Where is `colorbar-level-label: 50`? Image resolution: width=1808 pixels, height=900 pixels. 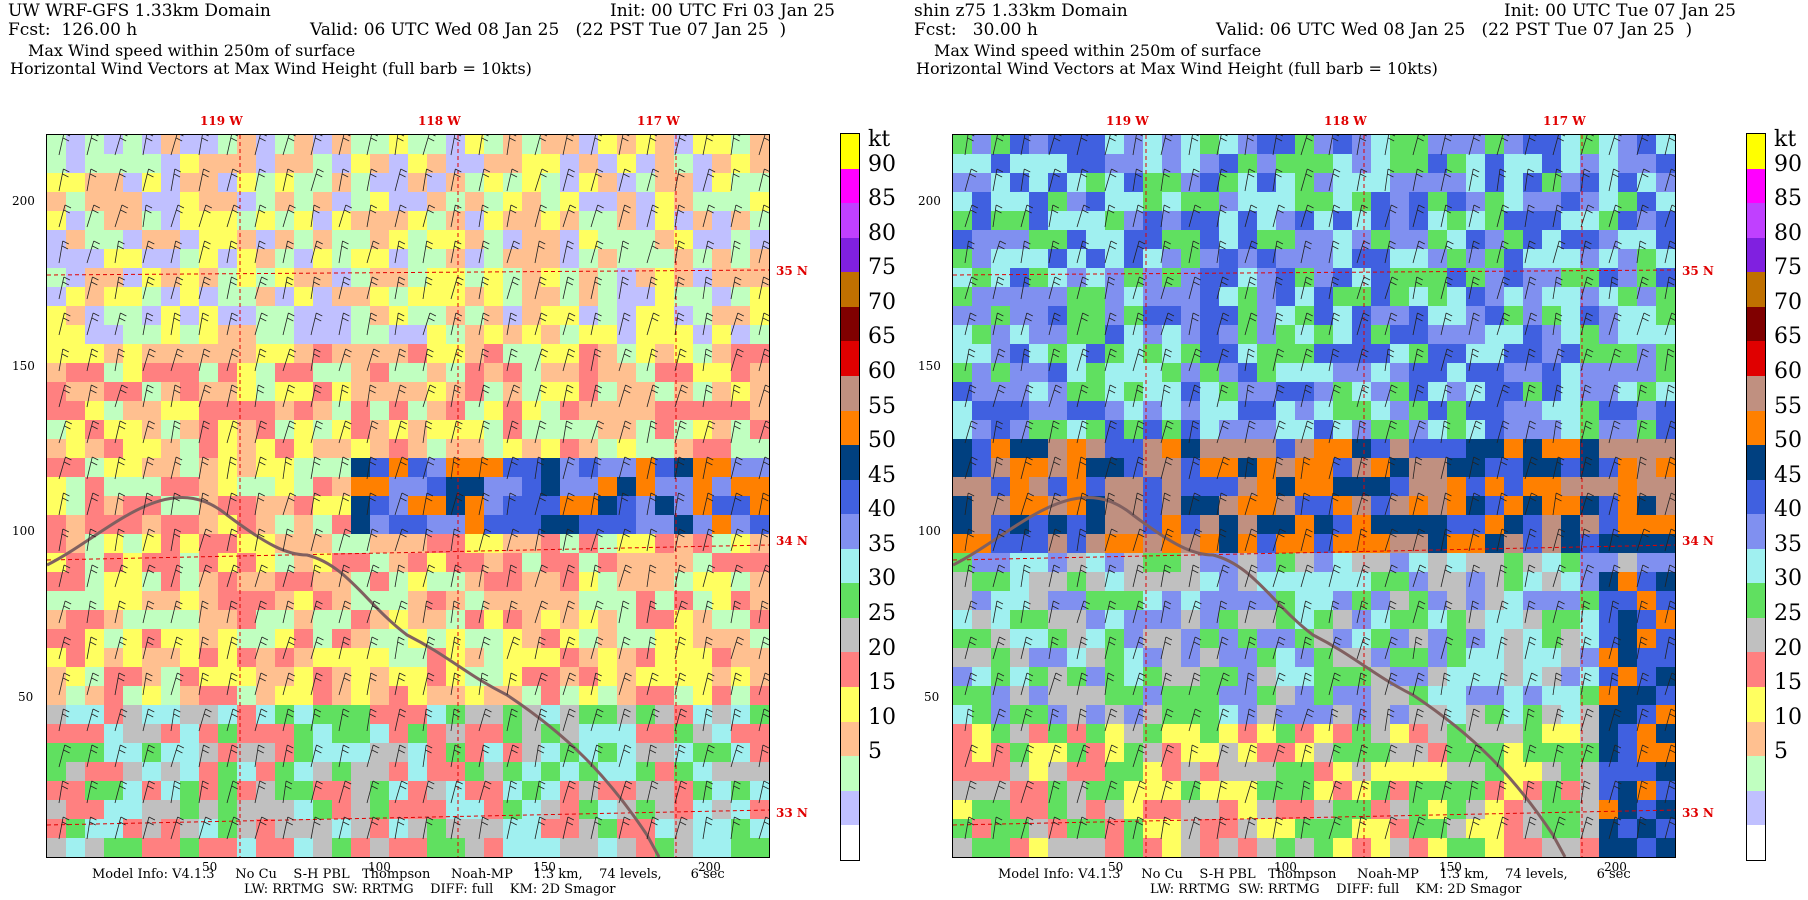
colorbar-level-label: 50 is located at coordinates (1788, 441).